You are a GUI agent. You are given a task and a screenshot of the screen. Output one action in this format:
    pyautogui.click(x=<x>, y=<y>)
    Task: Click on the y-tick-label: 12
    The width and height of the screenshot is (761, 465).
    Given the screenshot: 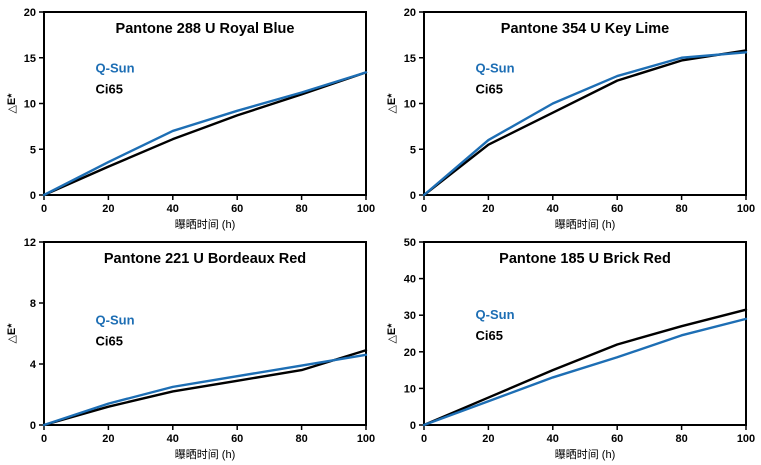 What is the action you would take?
    pyautogui.click(x=30, y=243)
    